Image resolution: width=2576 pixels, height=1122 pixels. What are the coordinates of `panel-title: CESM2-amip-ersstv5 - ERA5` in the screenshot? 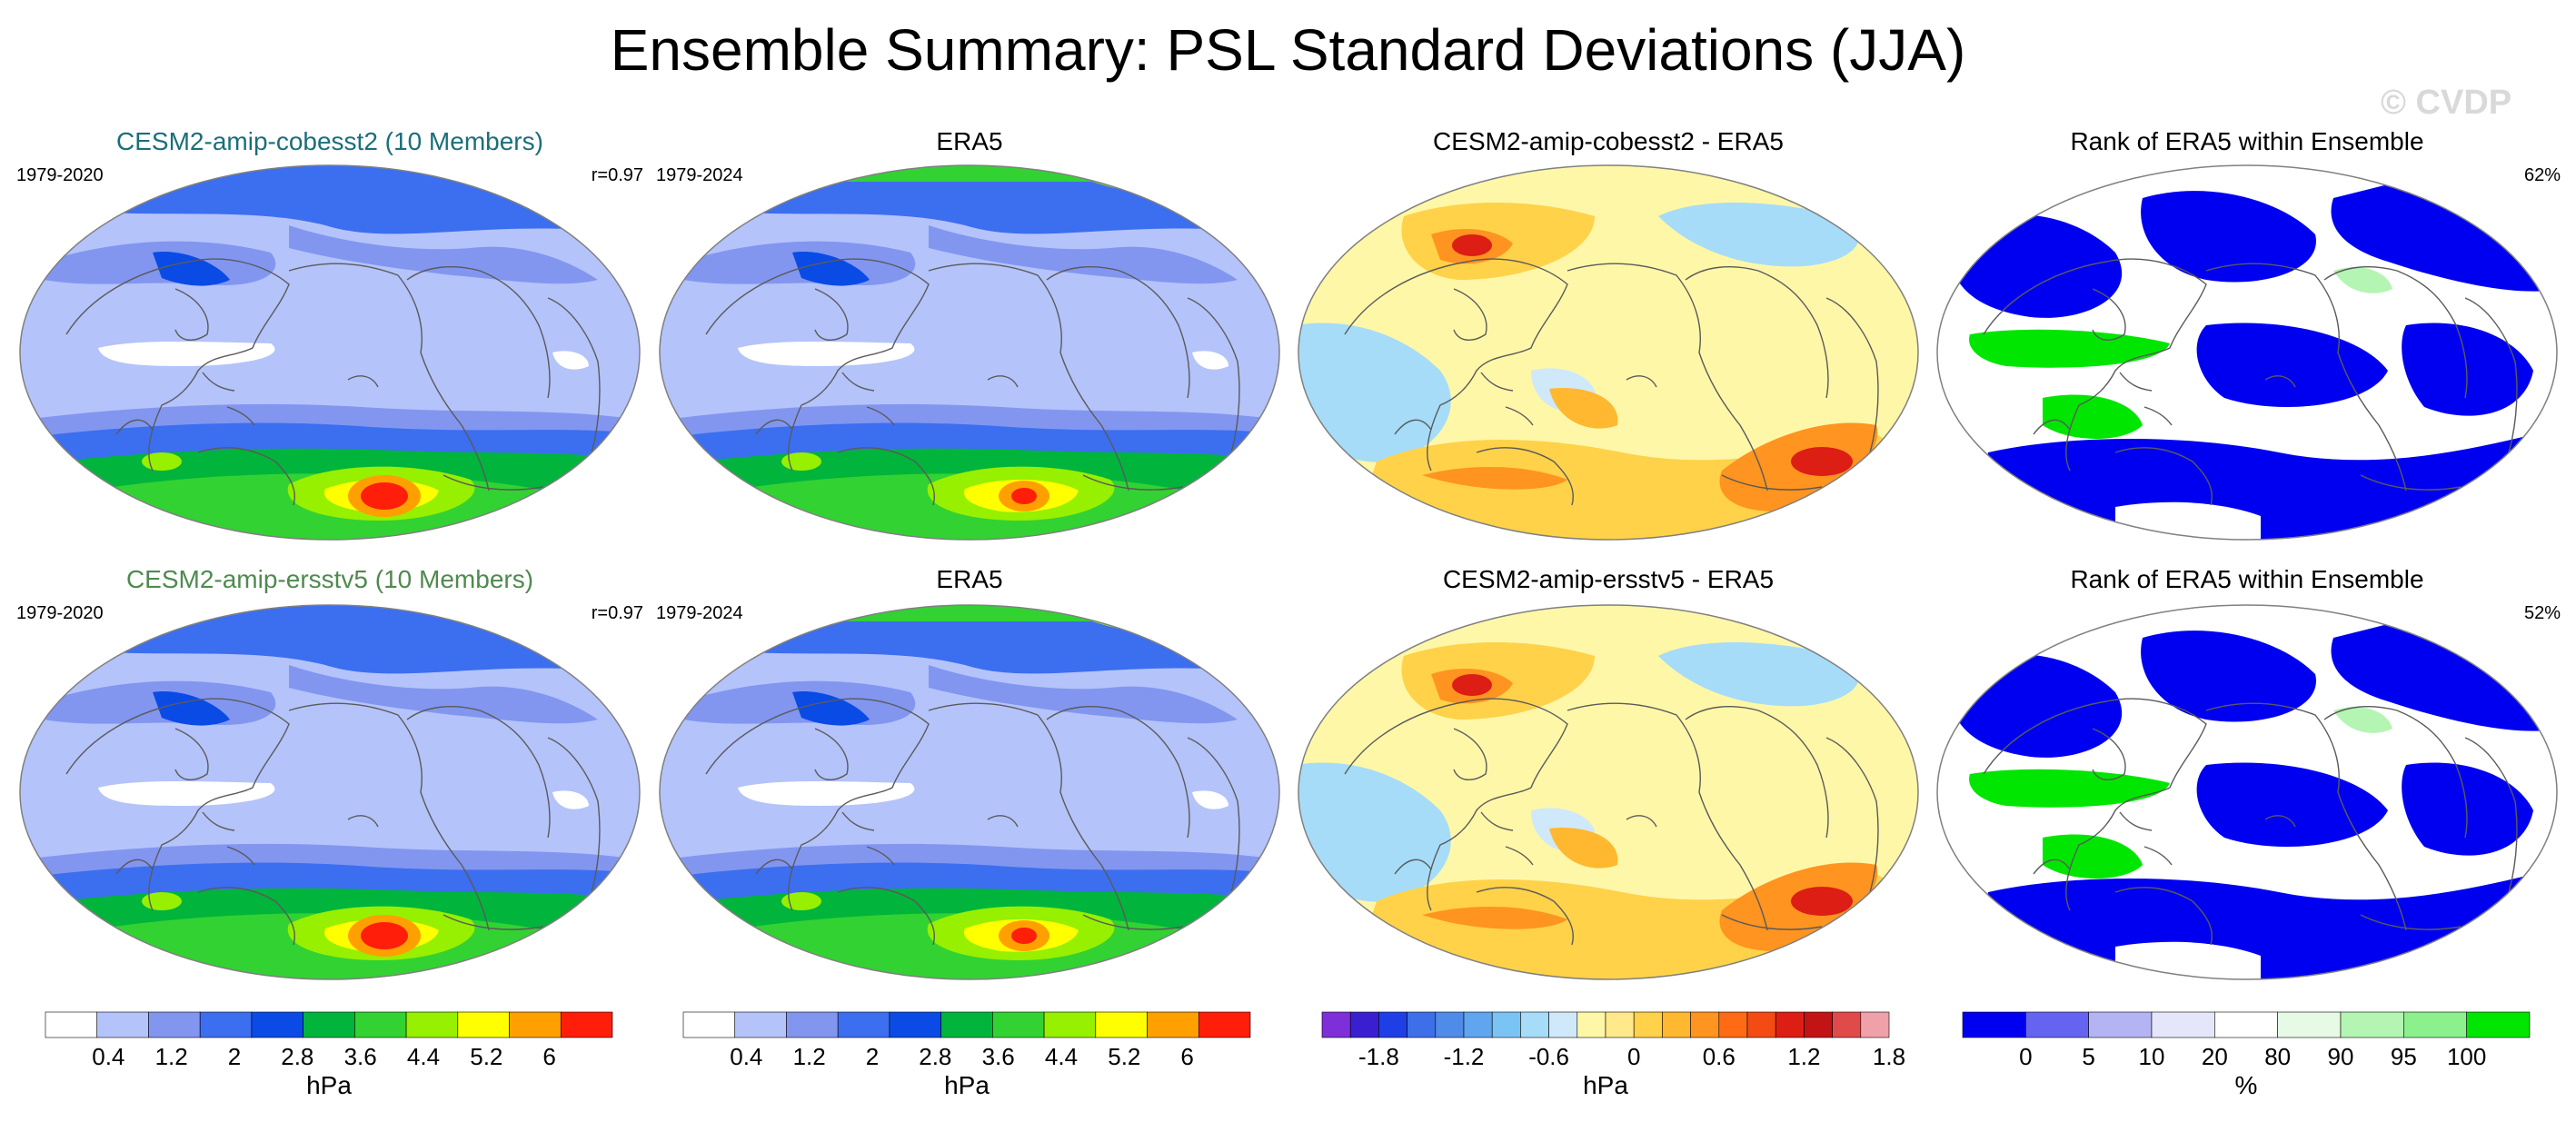 It's located at (1608, 579).